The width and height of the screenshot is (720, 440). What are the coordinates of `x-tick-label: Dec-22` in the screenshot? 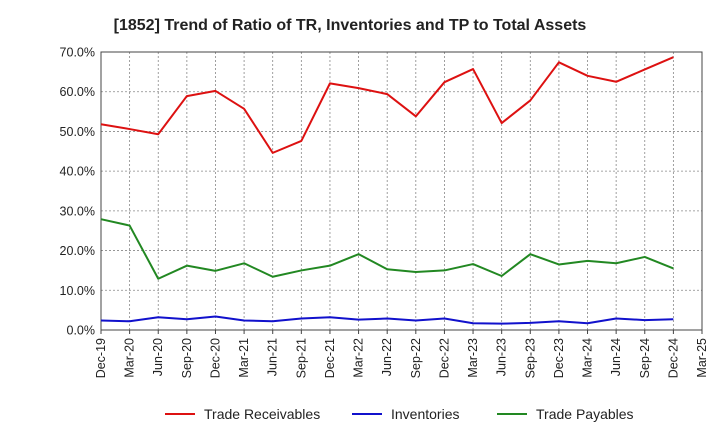 It's located at (444, 358).